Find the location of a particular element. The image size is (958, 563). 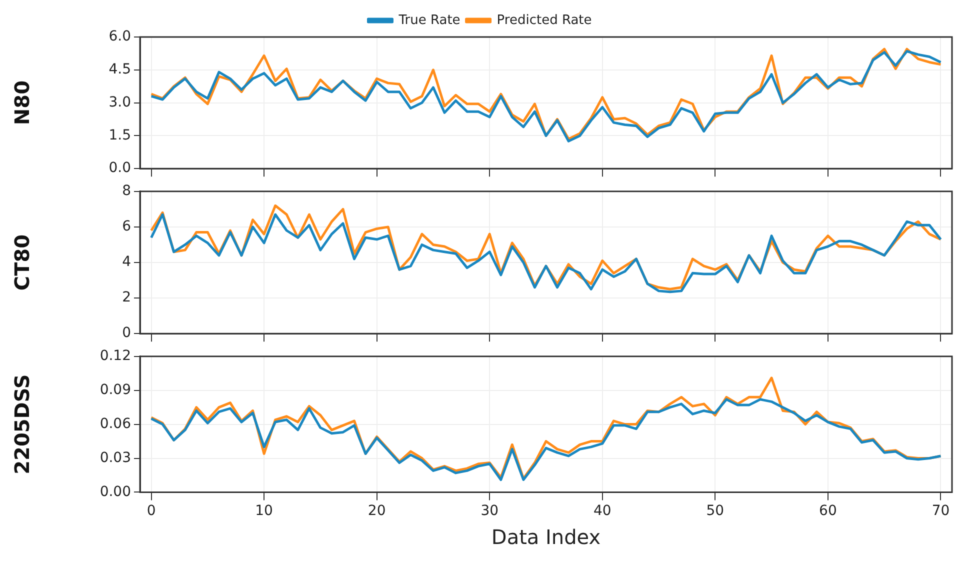

y-axis-title: CT80 is located at coordinates (22, 262).